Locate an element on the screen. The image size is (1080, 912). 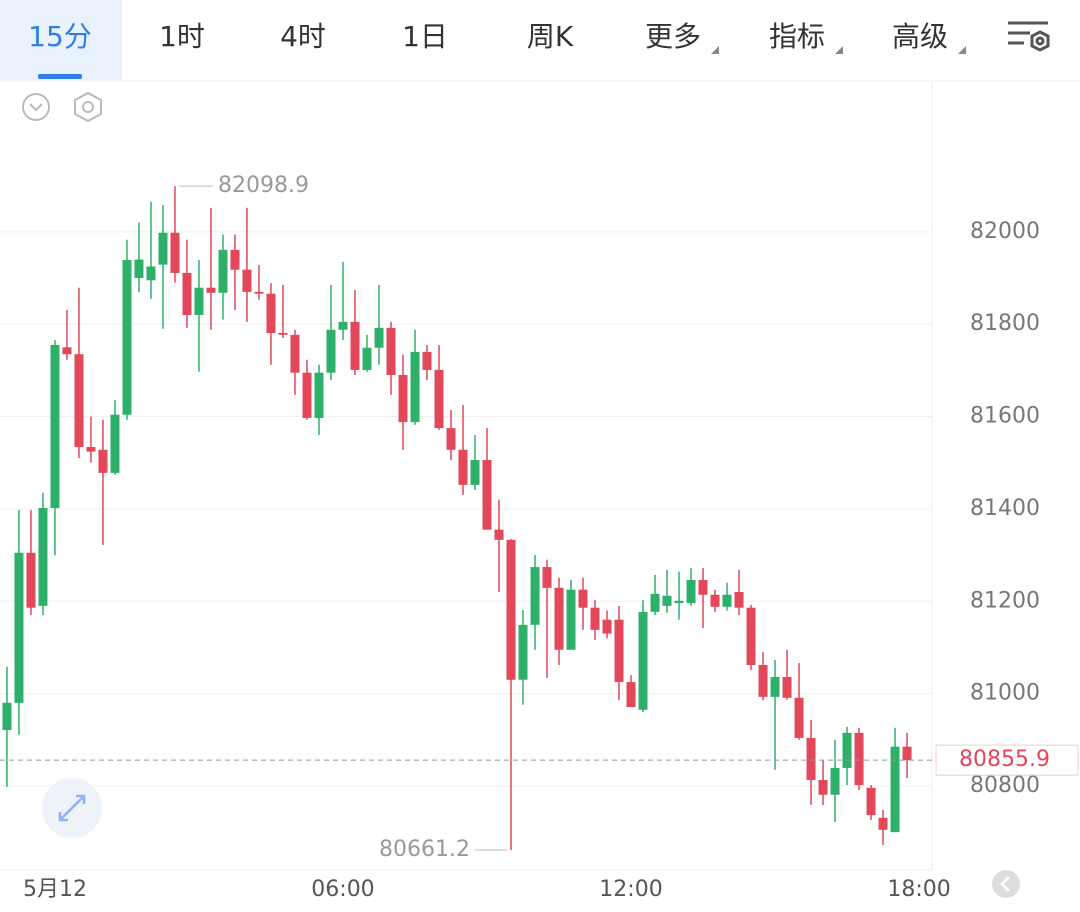
tab: 15分 is located at coordinates (60, 36).